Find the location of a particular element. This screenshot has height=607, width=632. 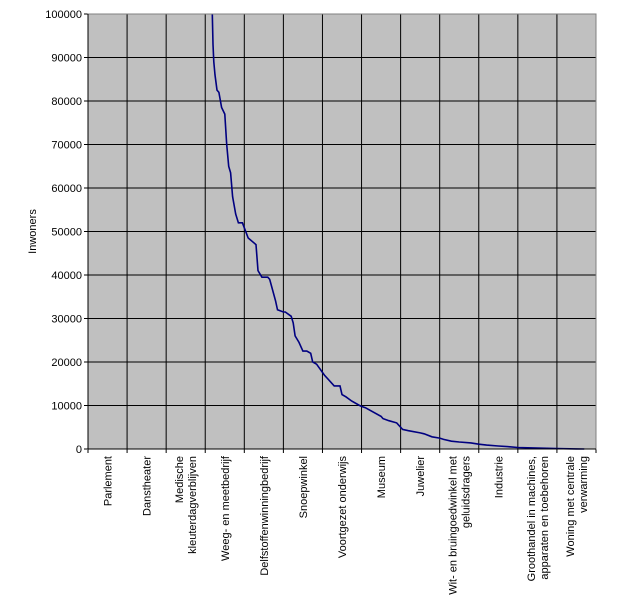

x-tick-label: Snoepwinkel is located at coordinates (304, 487).